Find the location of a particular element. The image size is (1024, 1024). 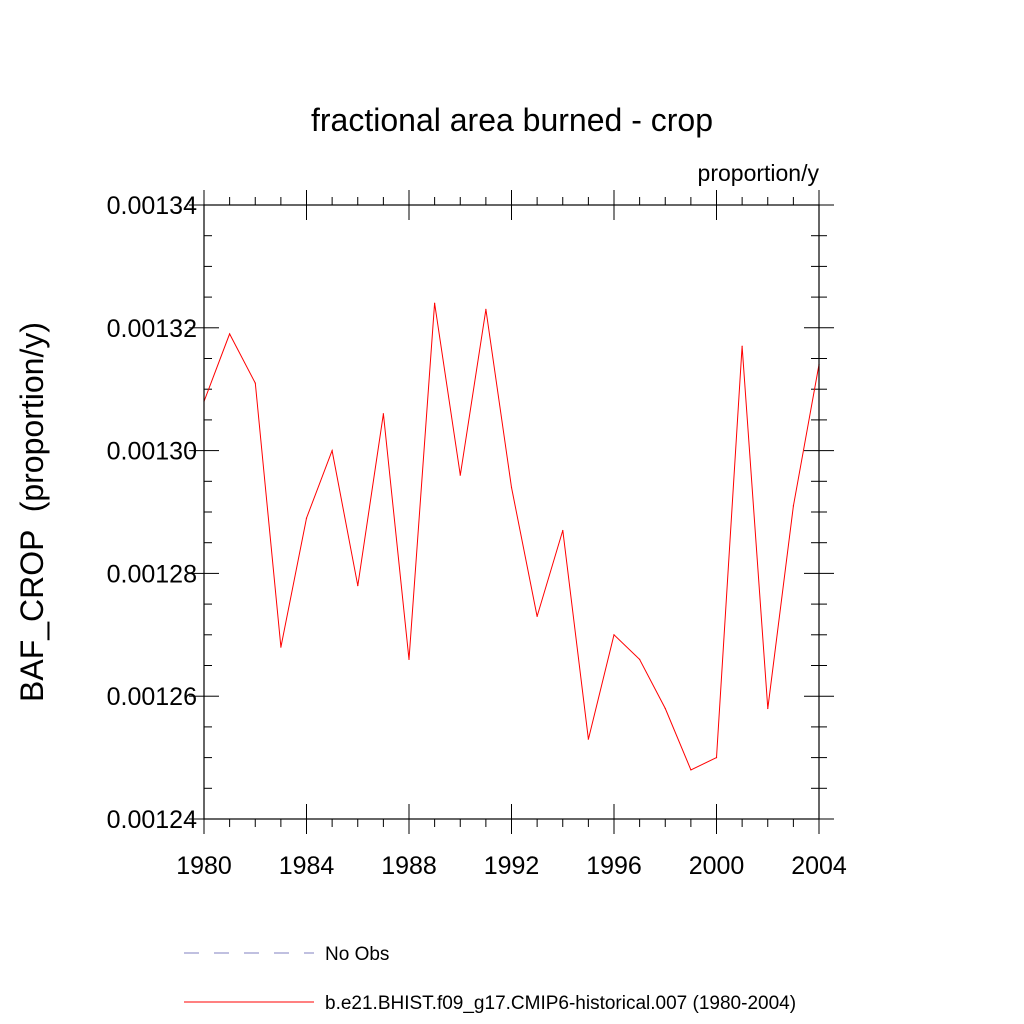

units-label: proportion/y is located at coordinates (759, 173).